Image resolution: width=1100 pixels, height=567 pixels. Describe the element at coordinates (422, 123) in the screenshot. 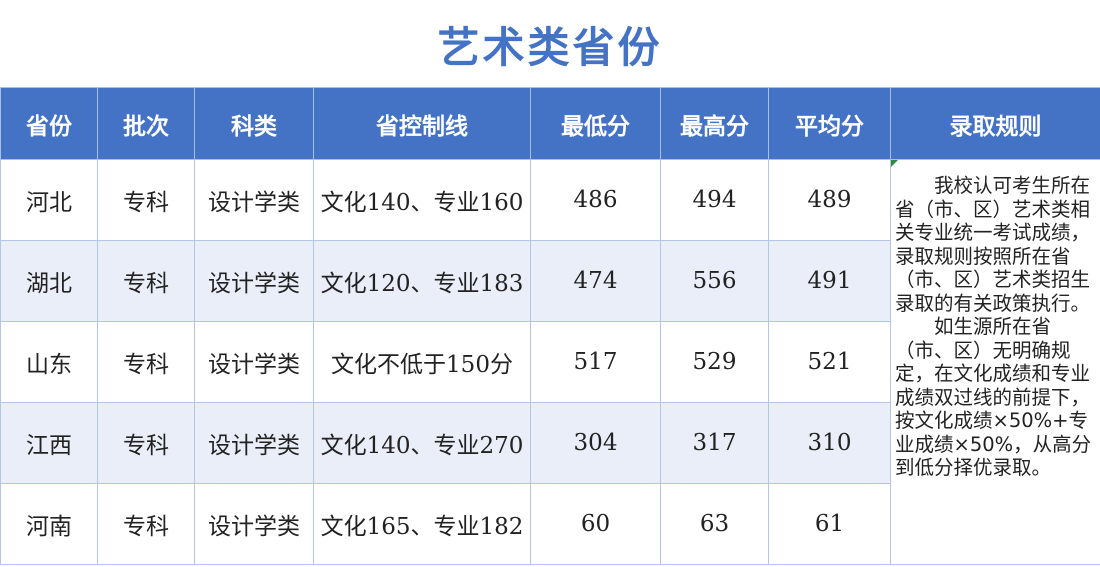

I see `header-control-line: 省控制线` at that location.